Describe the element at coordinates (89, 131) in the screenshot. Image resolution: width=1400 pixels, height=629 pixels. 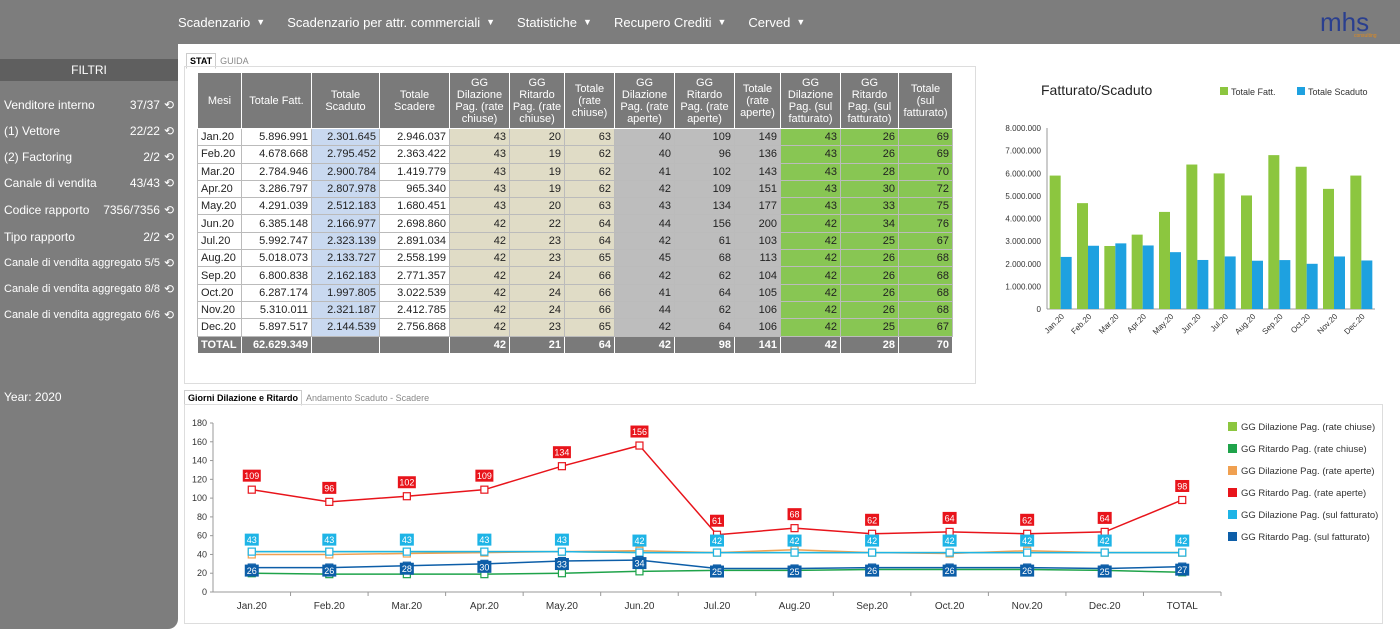
I see `filter-1-vettore: (1) Vettore 22/22 ⟲` at that location.